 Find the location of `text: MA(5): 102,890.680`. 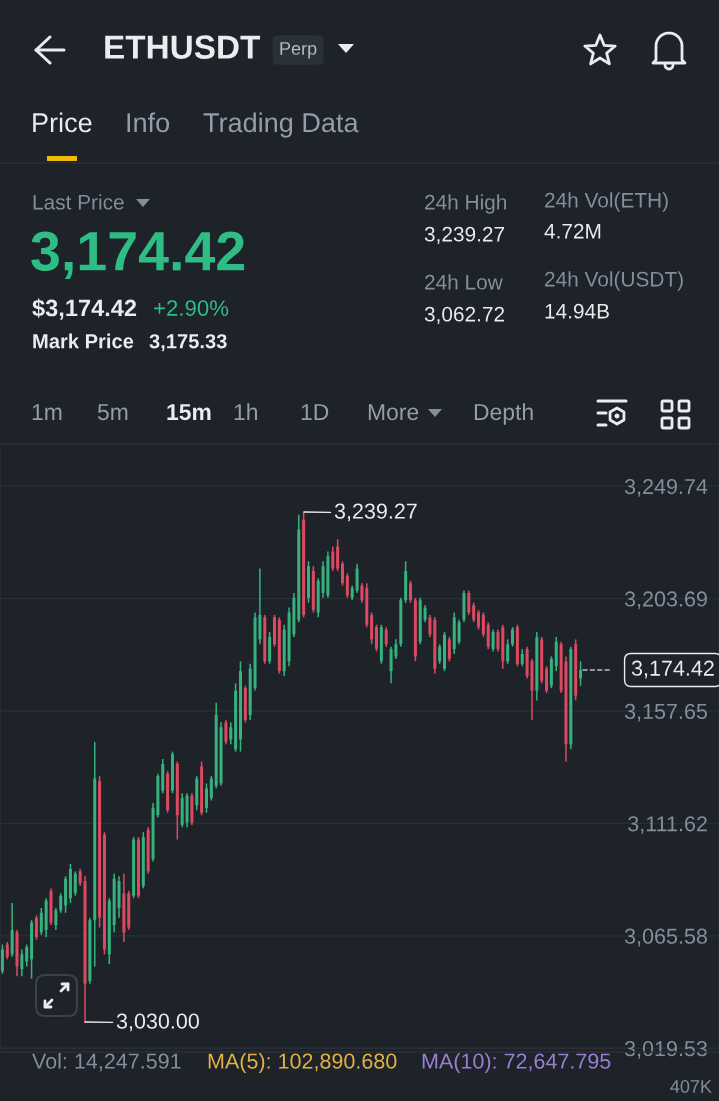

text: MA(5): 102,890.680 is located at coordinates (302, 1063).